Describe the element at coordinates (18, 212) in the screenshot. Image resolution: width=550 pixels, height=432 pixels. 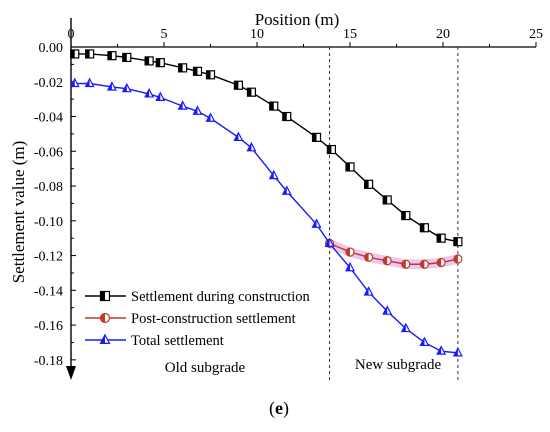
I see `y-axis-title: Settlement value (m)` at that location.